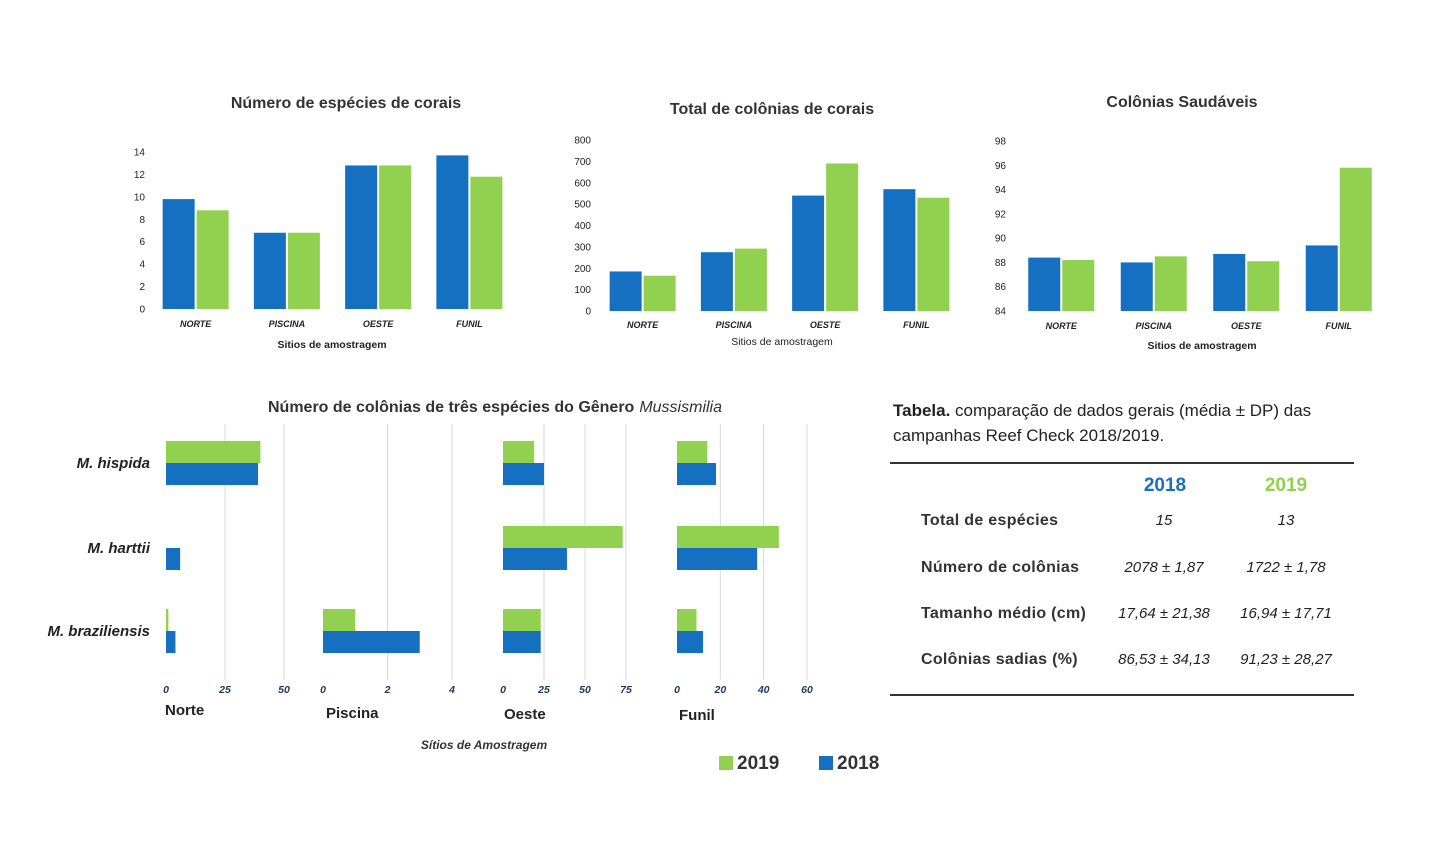  Describe the element at coordinates (858, 763) in the screenshot. I see `legend-label-2018: 2018` at that location.